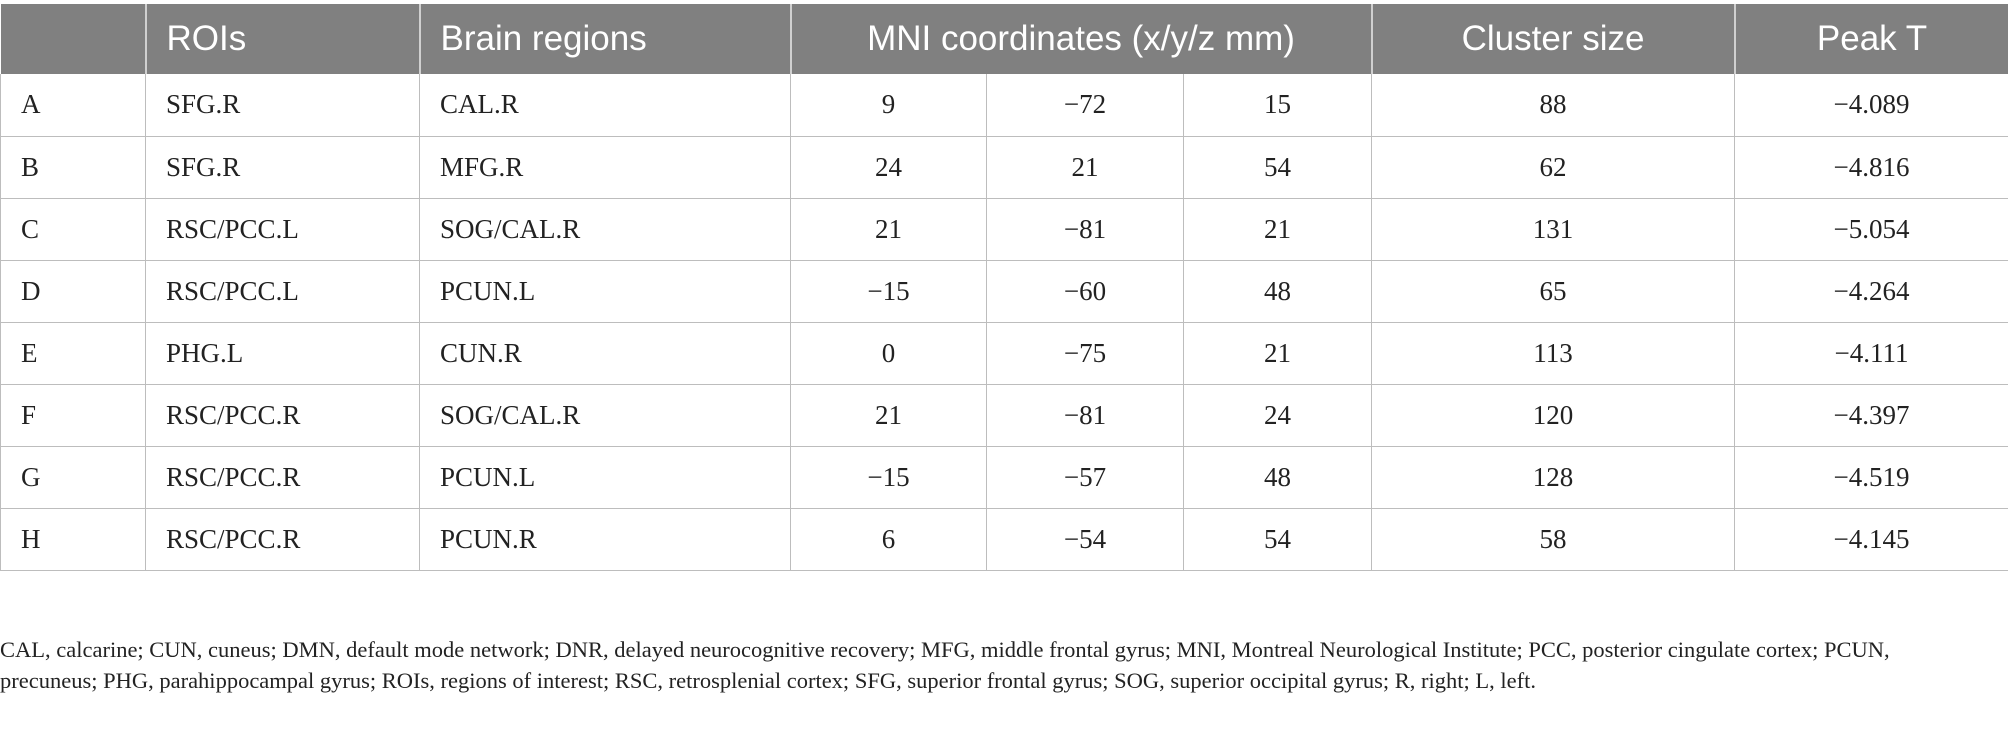  What do you see at coordinates (1871, 415) in the screenshot?
I see `cell-peak-t: −4.397` at bounding box center [1871, 415].